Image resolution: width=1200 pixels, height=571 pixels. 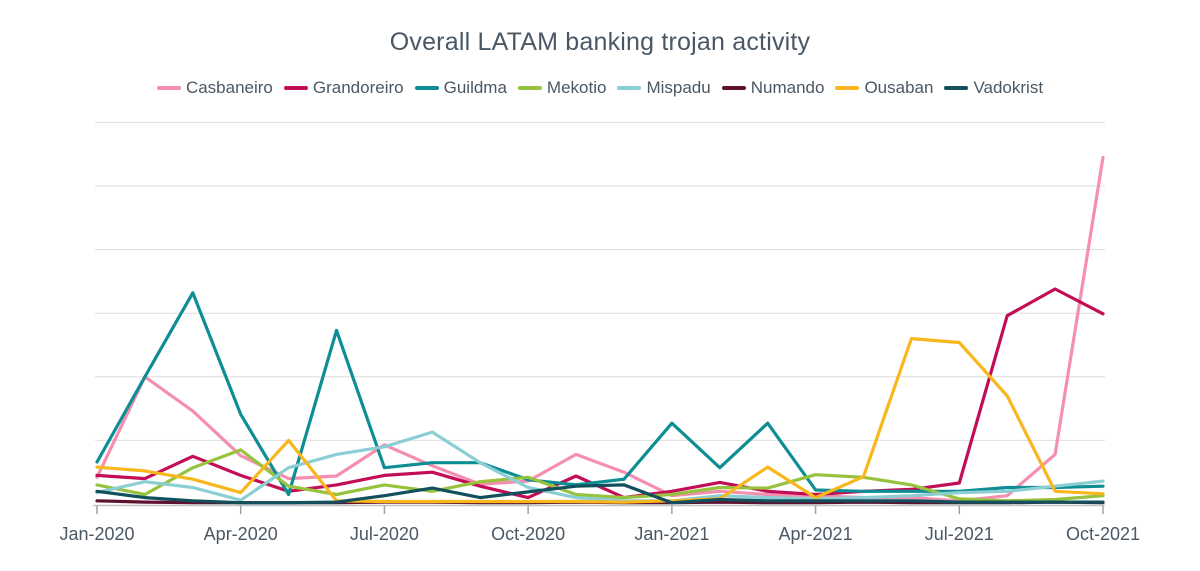 I want to click on legend-item-mekotio: Mekotio, so click(x=562, y=88).